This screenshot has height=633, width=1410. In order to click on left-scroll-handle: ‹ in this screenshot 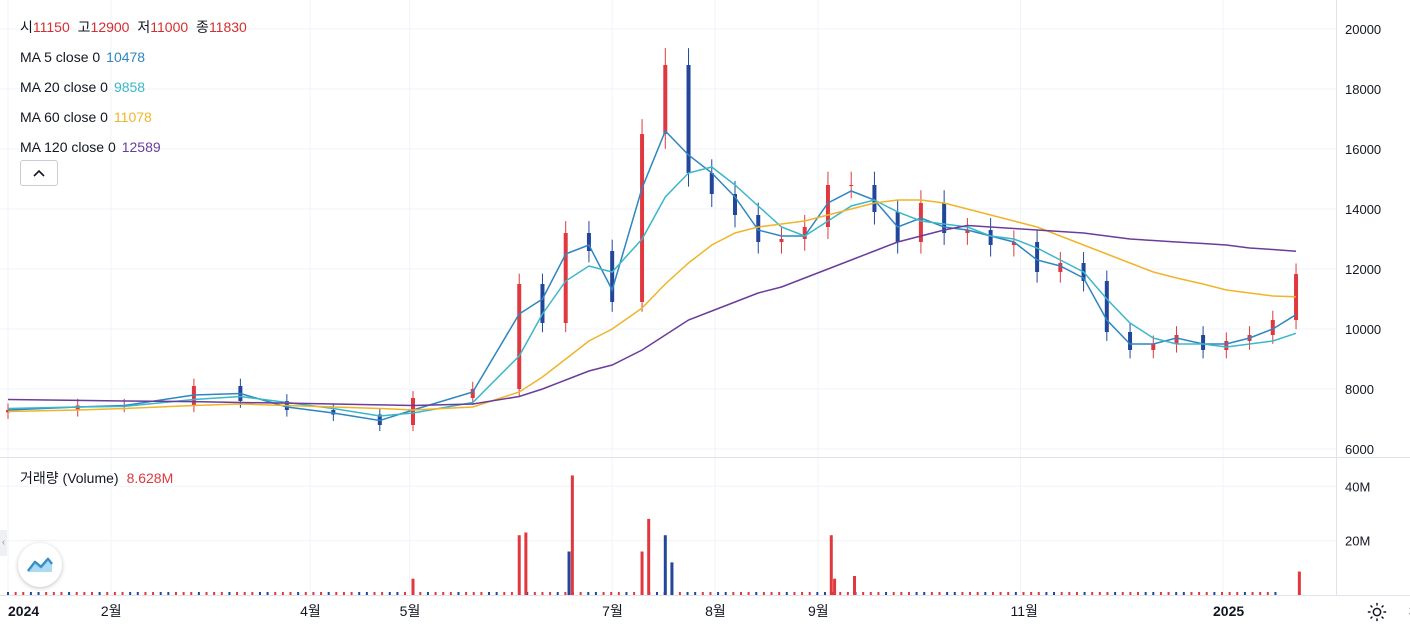, I will do `click(3, 543)`.